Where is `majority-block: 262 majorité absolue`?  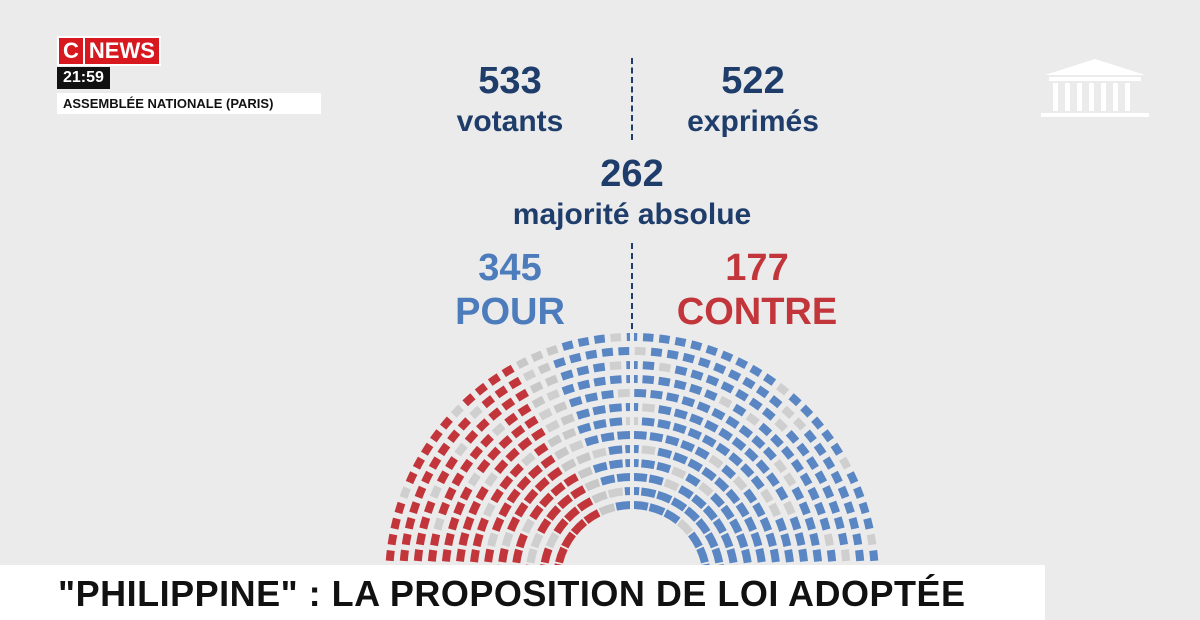
majority-block: 262 majorité absolue is located at coordinates (632, 194).